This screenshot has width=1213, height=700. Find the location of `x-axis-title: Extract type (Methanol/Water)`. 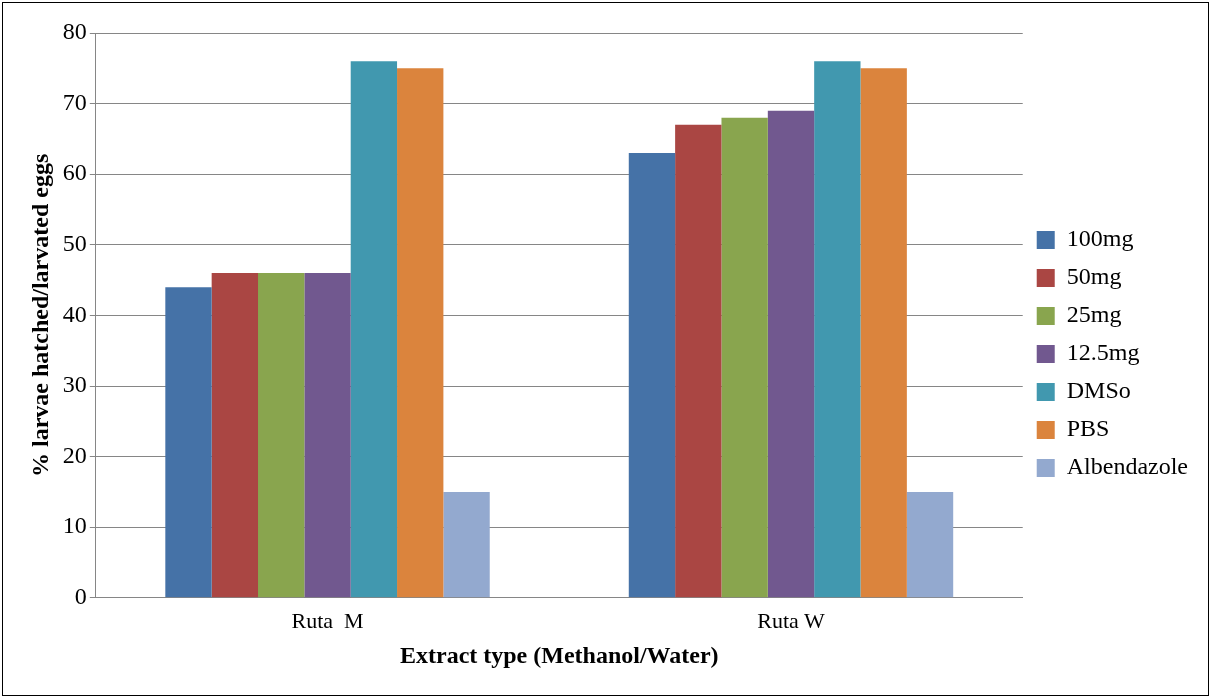

x-axis-title: Extract type (Methanol/Water) is located at coordinates (559, 654).